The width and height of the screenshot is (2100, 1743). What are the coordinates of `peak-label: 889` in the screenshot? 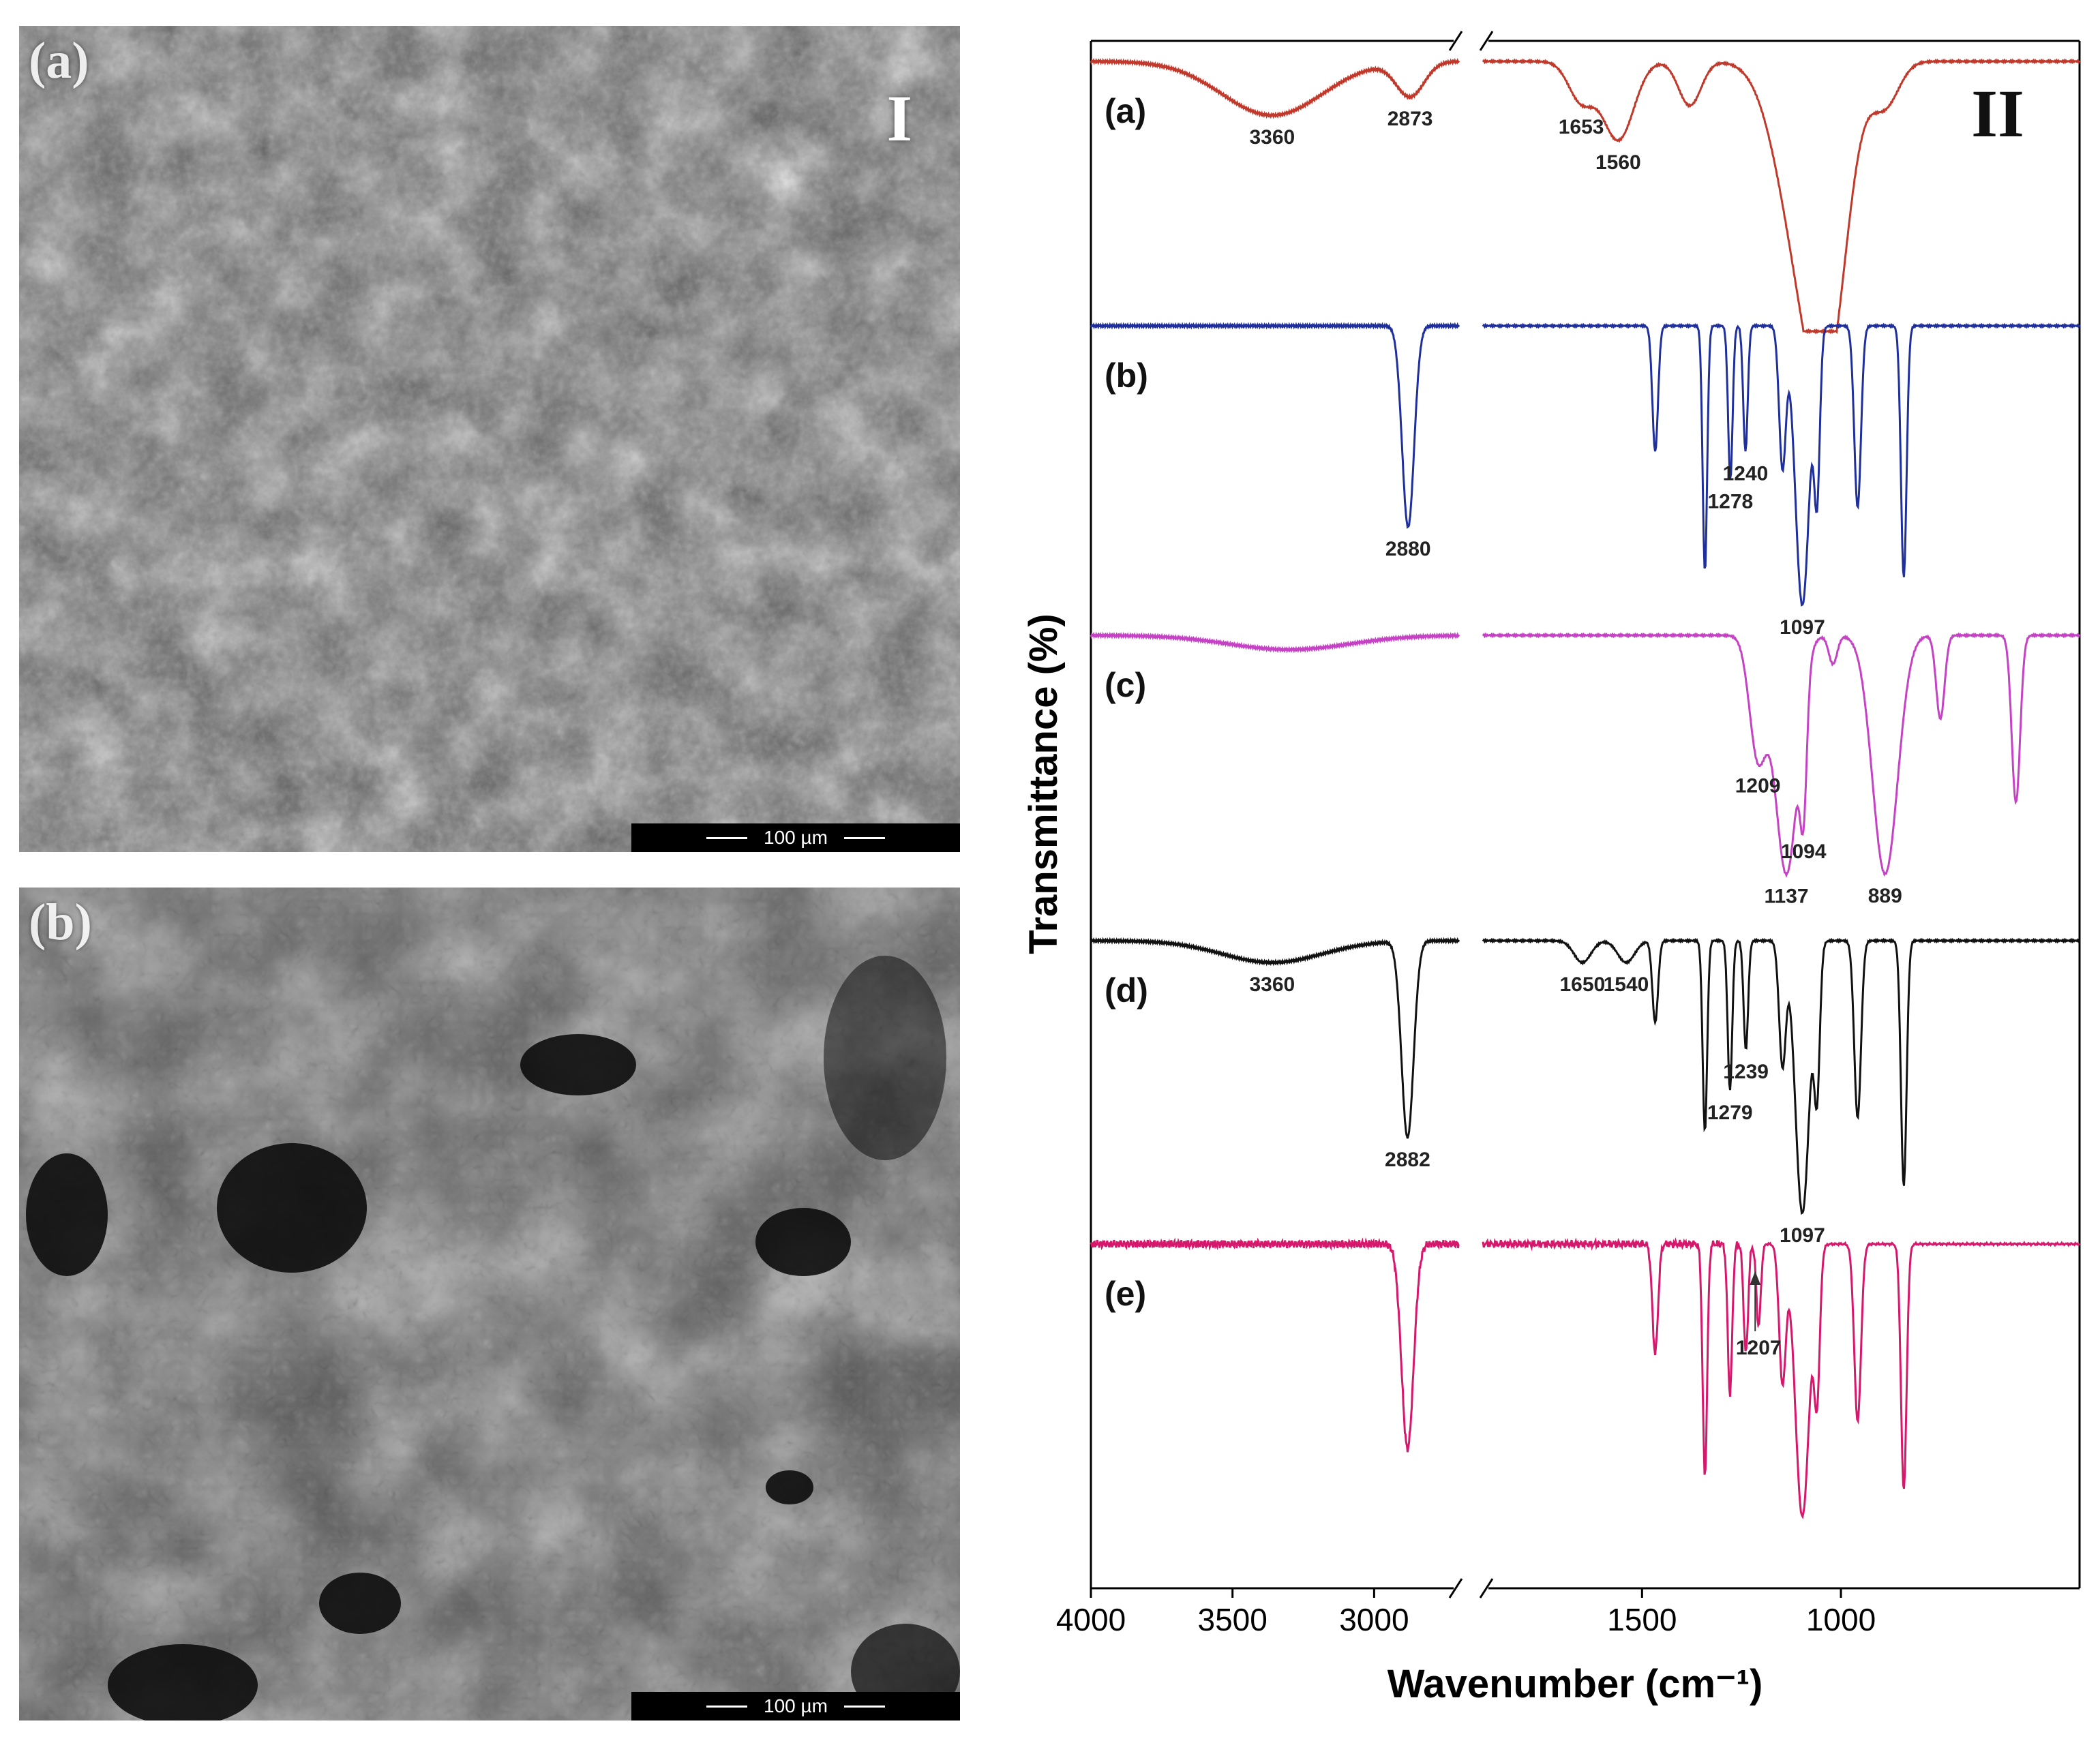 It's located at (1885, 896).